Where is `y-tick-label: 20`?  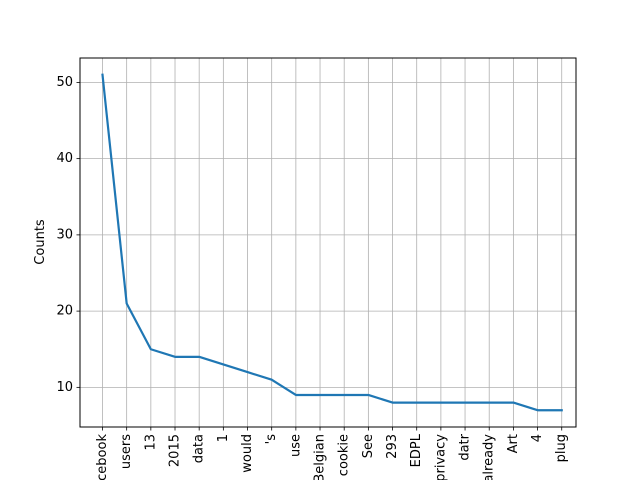
y-tick-label: 20 is located at coordinates (64, 311).